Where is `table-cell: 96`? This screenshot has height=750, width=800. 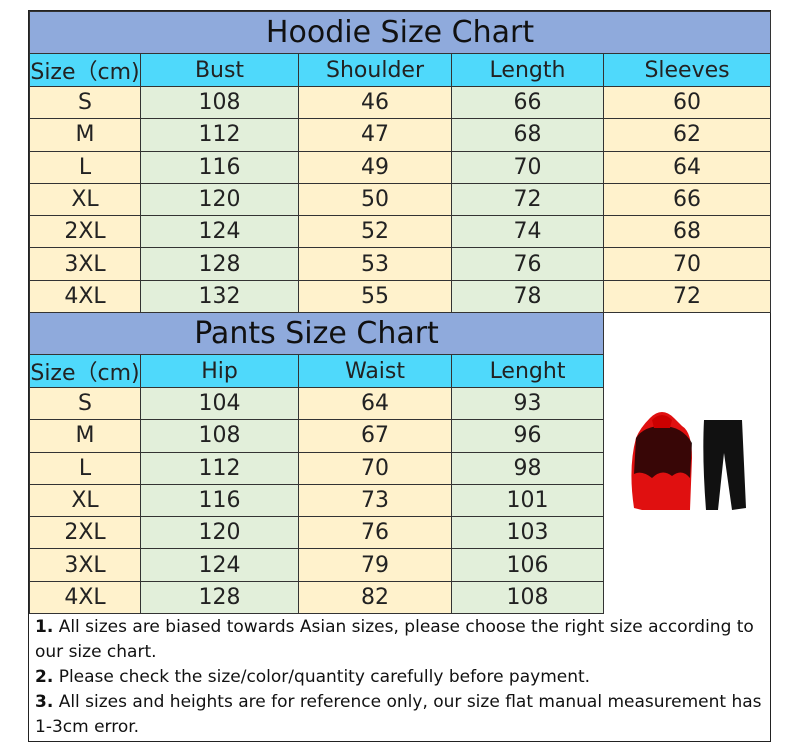 table-cell: 96 is located at coordinates (527, 436).